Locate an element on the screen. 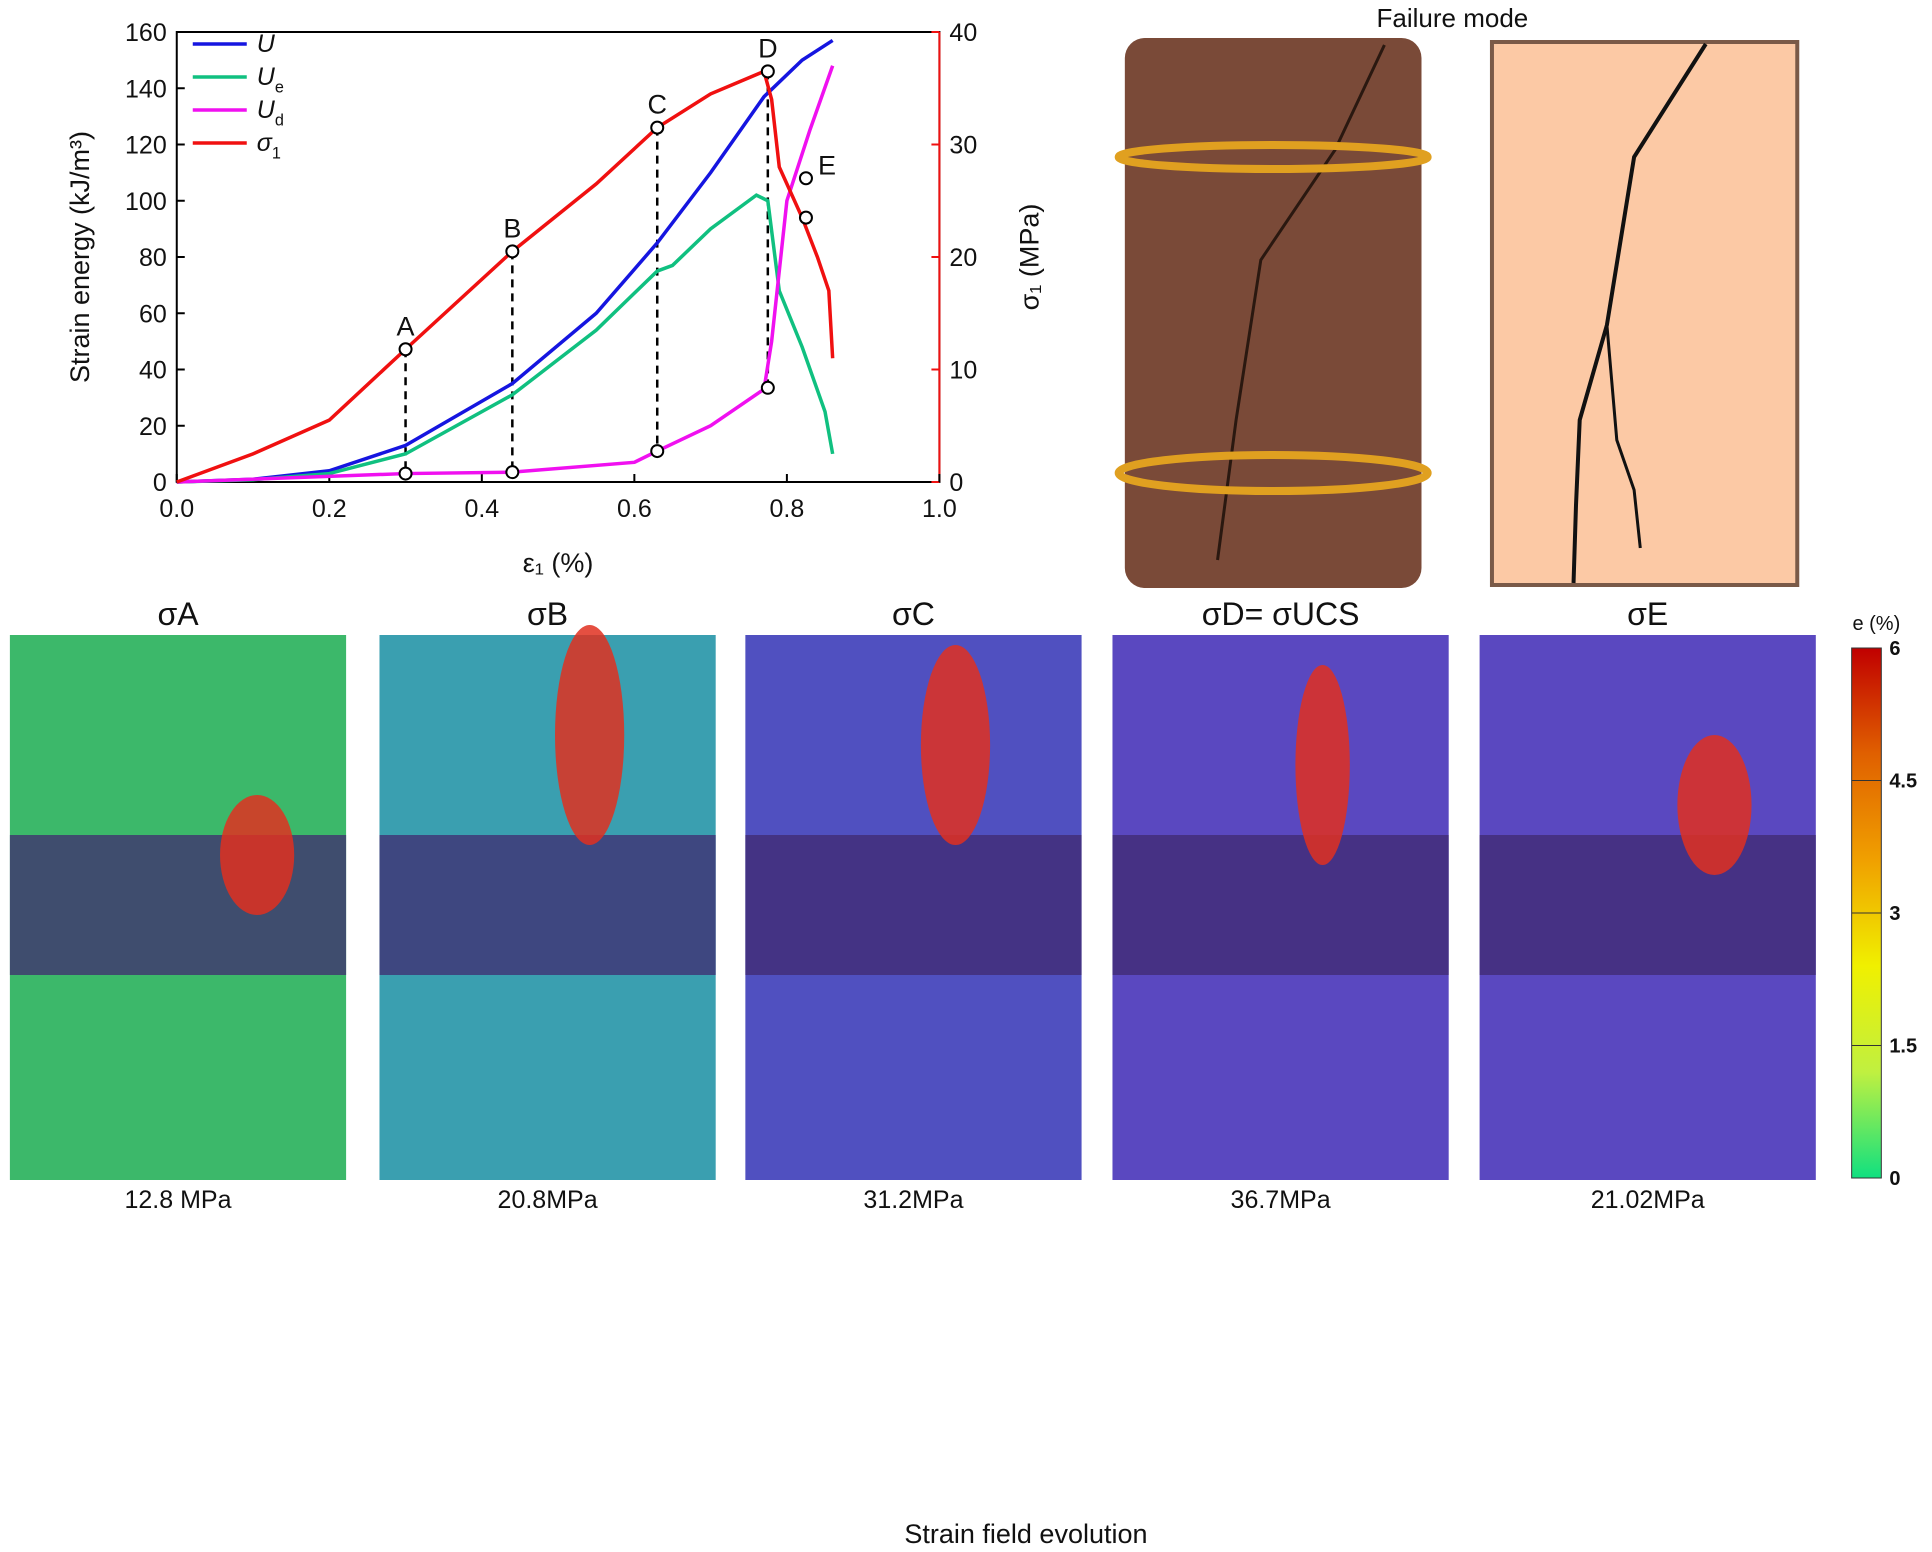  y-axis-label: Strain energy (kJ/m³) is located at coordinates (80, 257).